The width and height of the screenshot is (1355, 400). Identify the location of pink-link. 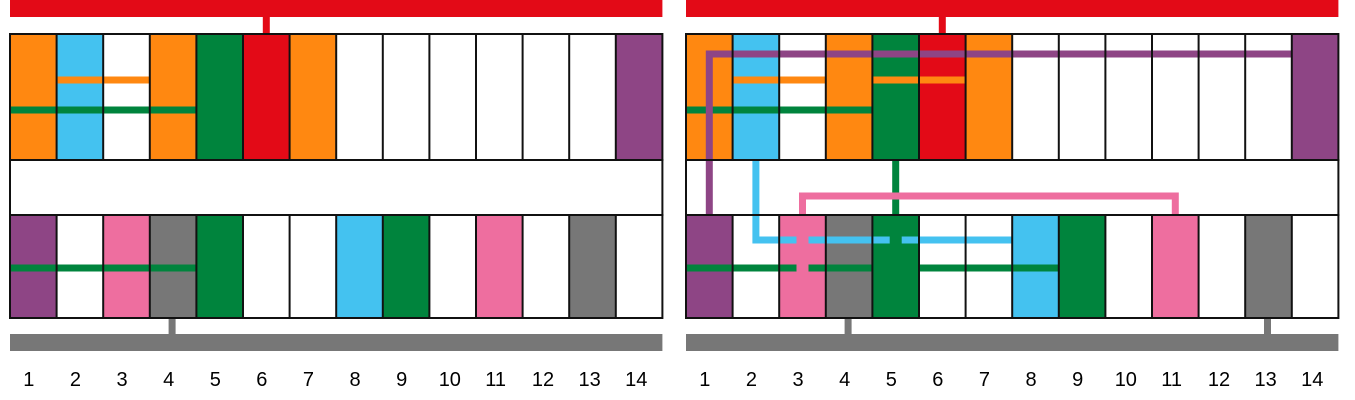
(989, 232).